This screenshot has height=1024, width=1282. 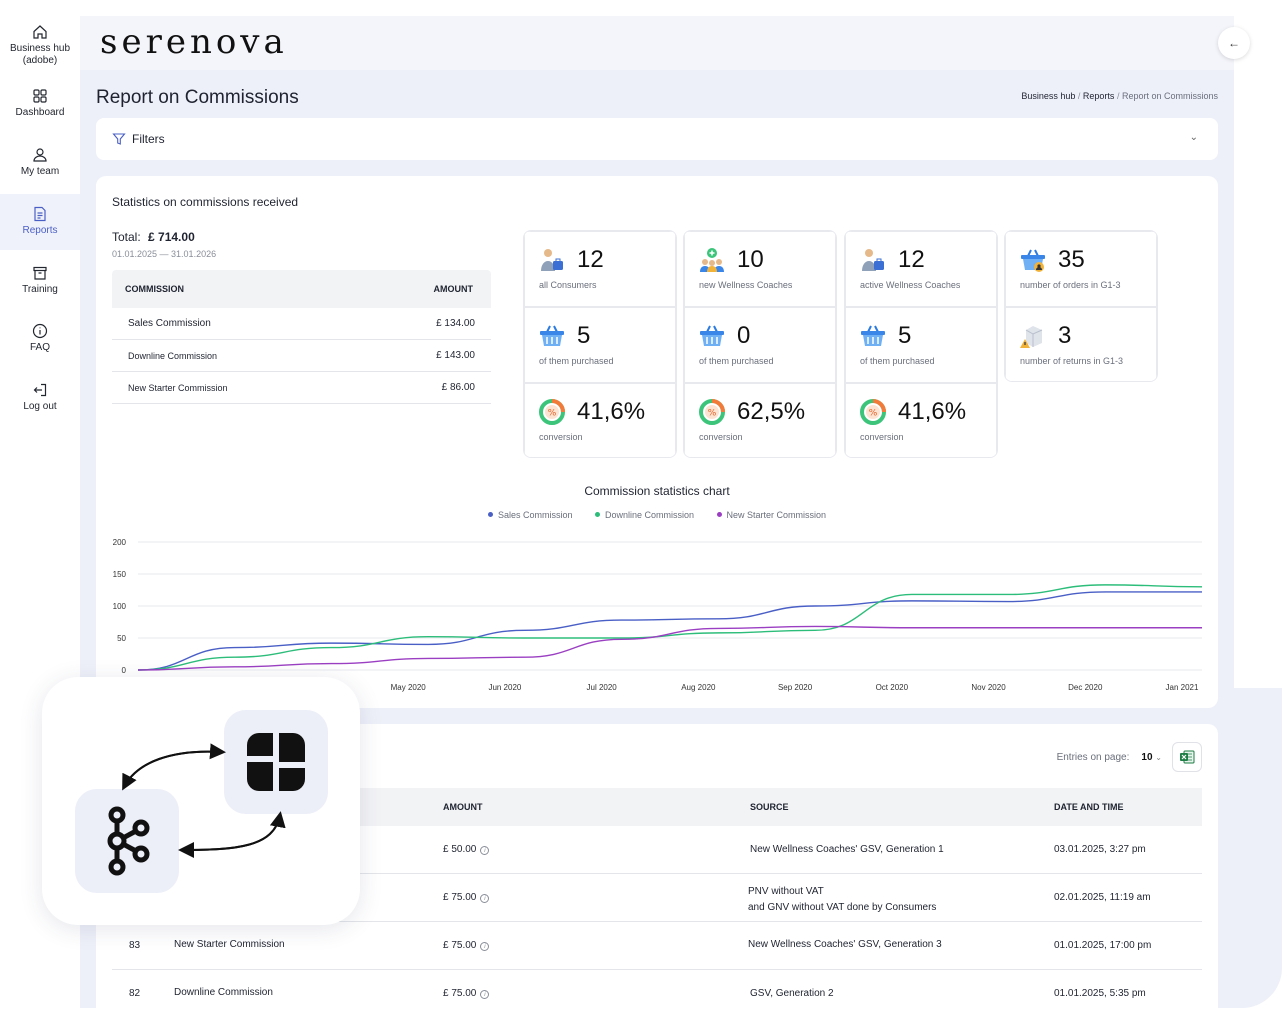 What do you see at coordinates (455, 323) in the screenshot?
I see `commission-amount: £ 134.00` at bounding box center [455, 323].